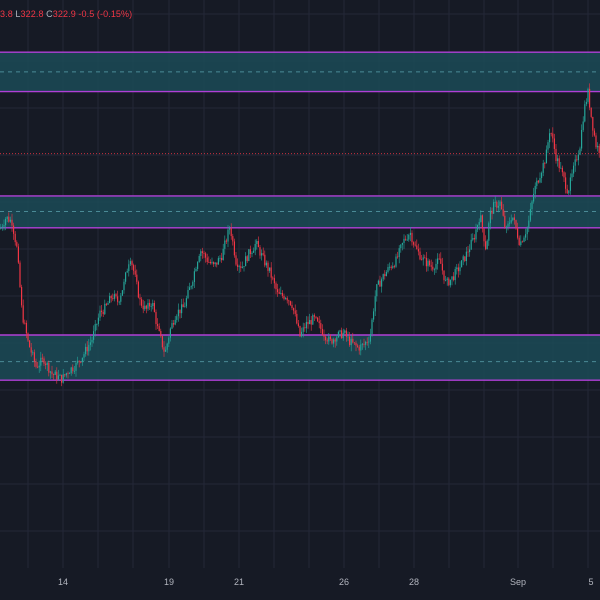  Describe the element at coordinates (344, 582) in the screenshot. I see `x-tick-label: 26` at that location.